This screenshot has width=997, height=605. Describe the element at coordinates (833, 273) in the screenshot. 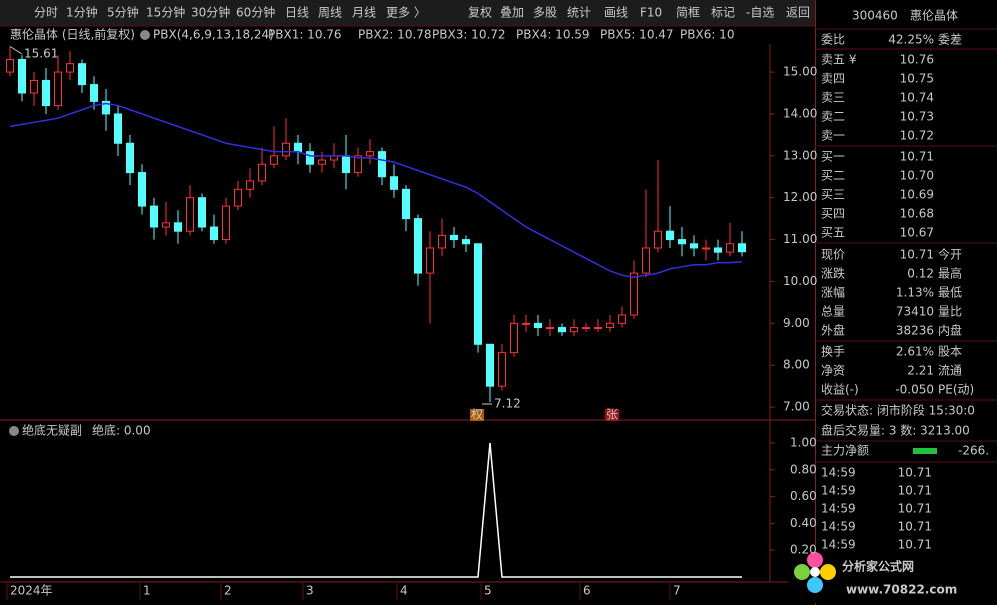

I see `stat-label: 涨跌` at that location.